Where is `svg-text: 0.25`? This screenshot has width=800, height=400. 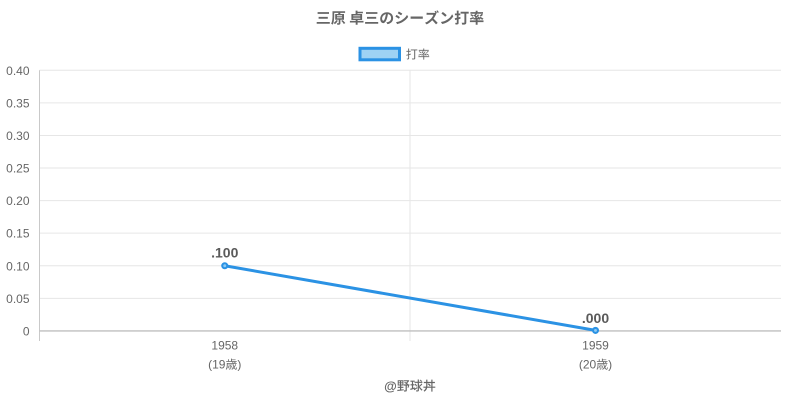
svg-text: 0.25 is located at coordinates (18, 169).